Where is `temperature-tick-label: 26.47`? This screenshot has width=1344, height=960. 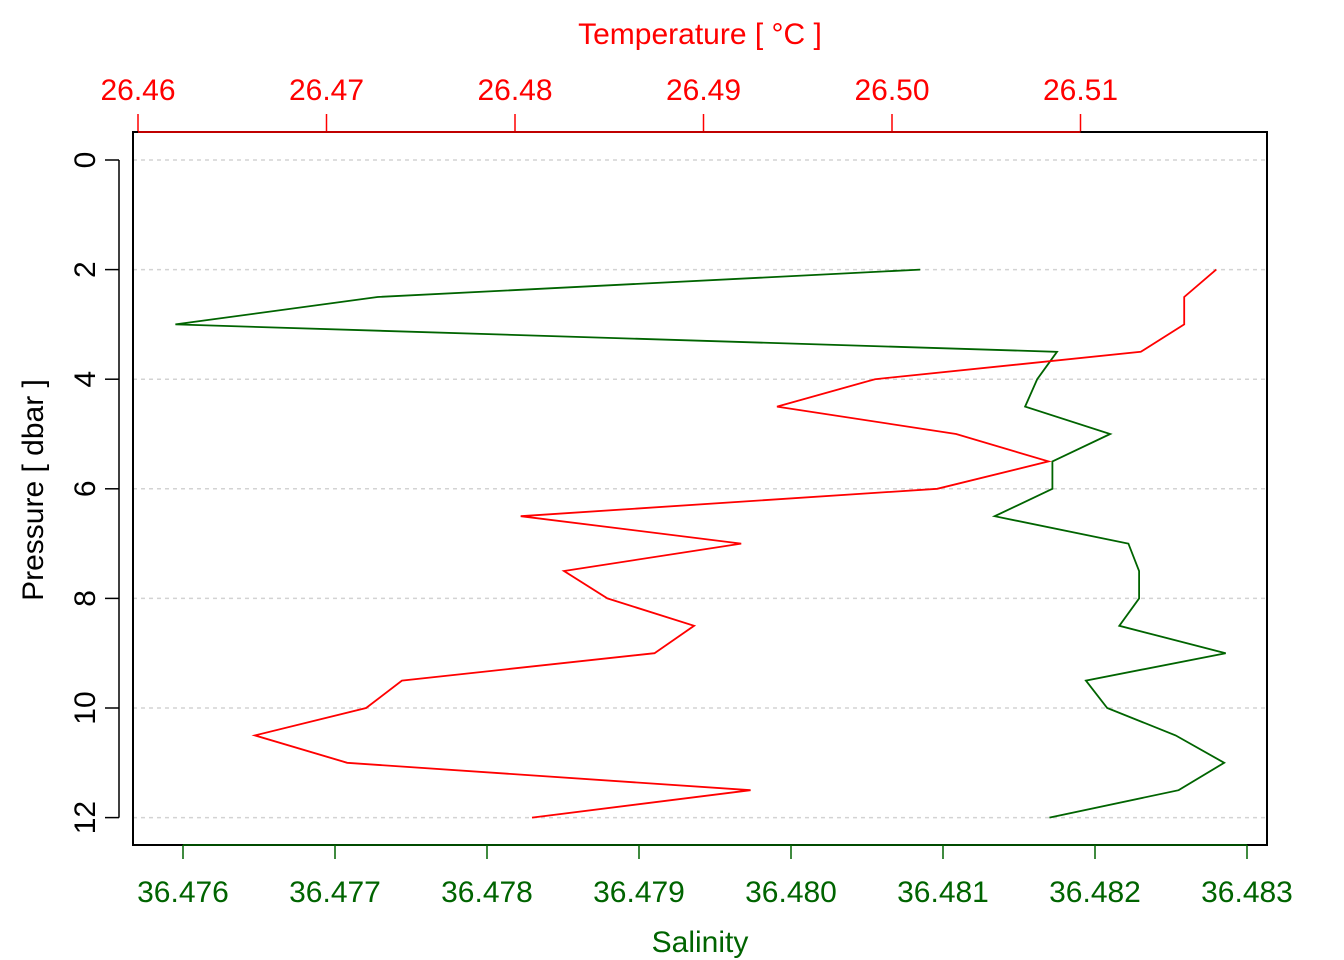
temperature-tick-label: 26.47 is located at coordinates (326, 90).